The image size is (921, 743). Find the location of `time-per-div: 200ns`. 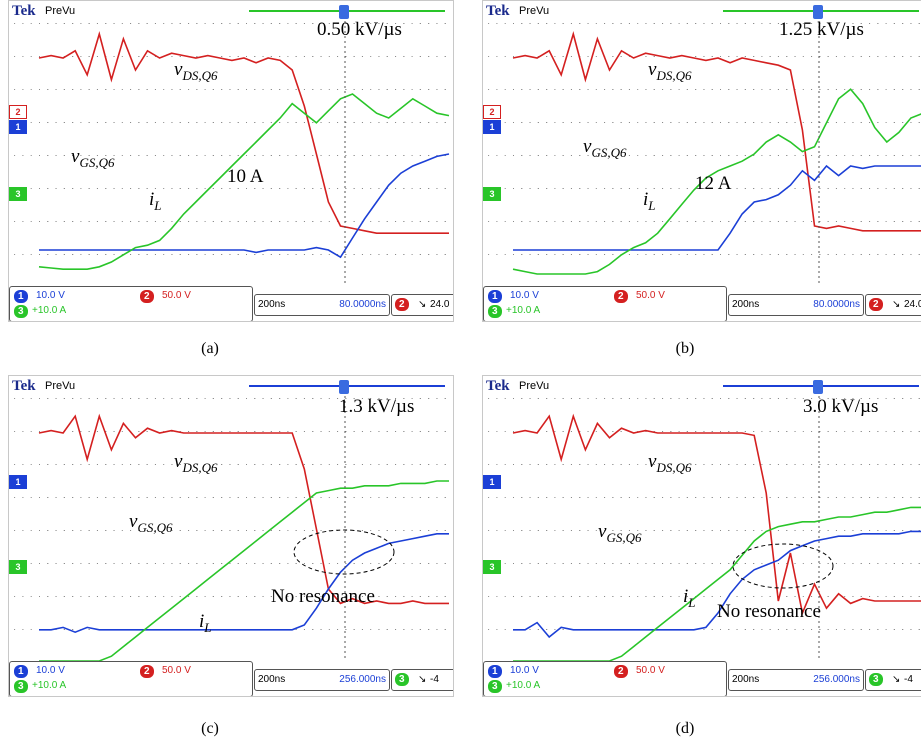

time-per-div: 200ns is located at coordinates (746, 304).